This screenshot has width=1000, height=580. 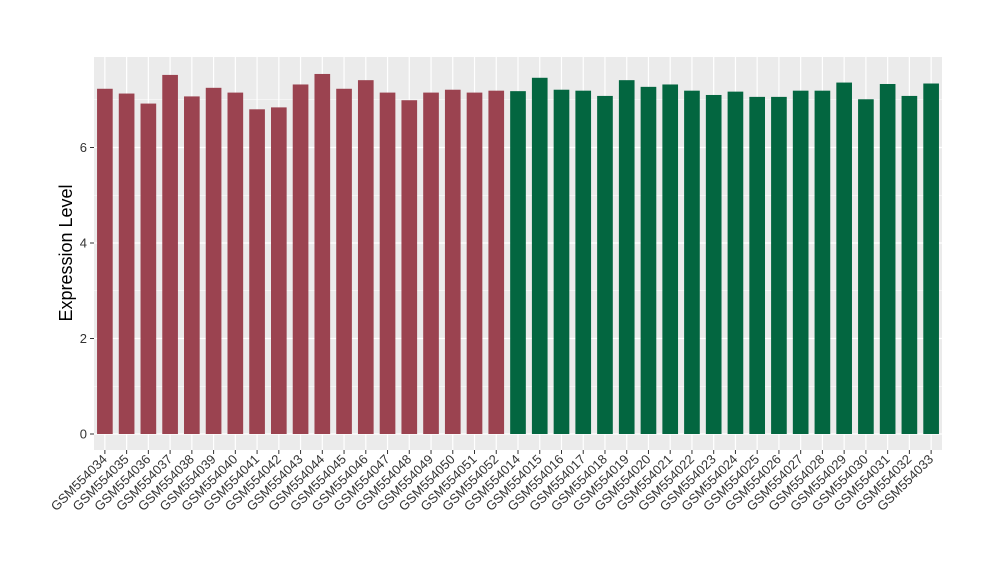 What do you see at coordinates (83, 338) in the screenshot?
I see `y-tick-label: 2` at bounding box center [83, 338].